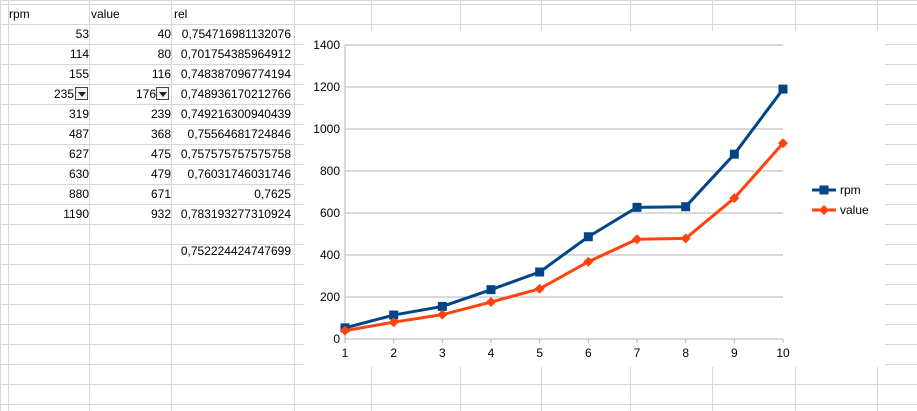  What do you see at coordinates (272, 194) in the screenshot?
I see `cell-rel: 0,7625` at bounding box center [272, 194].